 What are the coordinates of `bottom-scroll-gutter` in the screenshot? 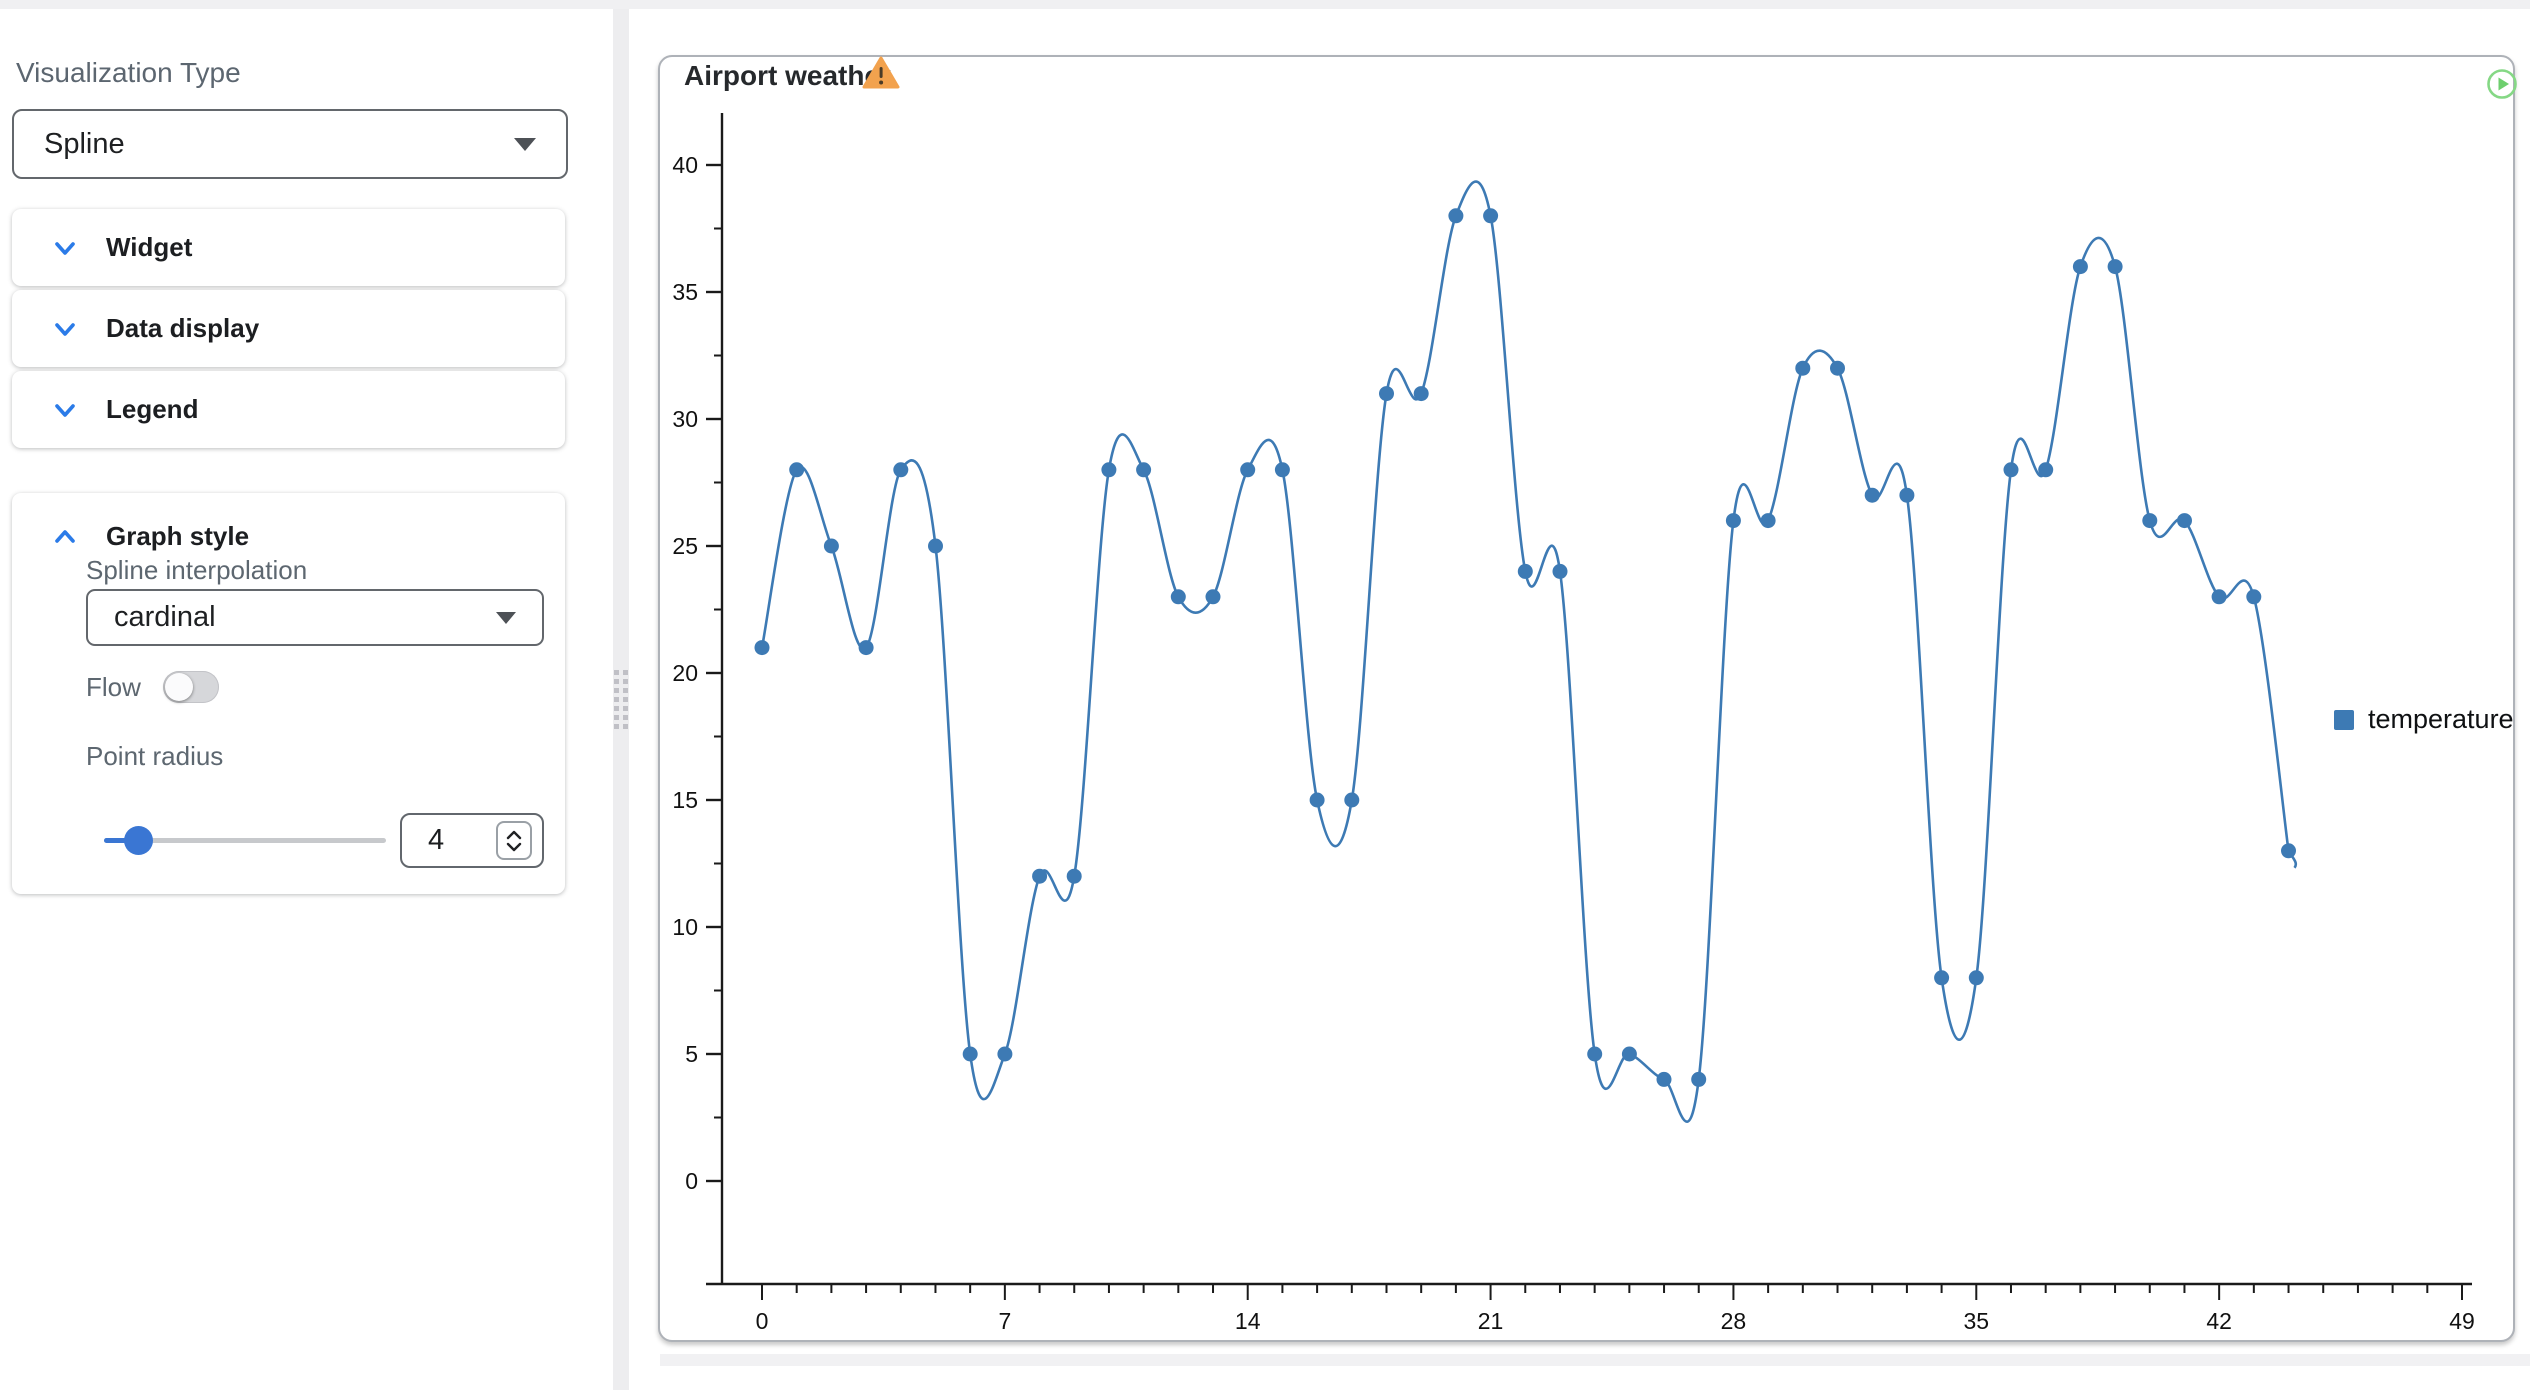 It's located at (1595, 1360).